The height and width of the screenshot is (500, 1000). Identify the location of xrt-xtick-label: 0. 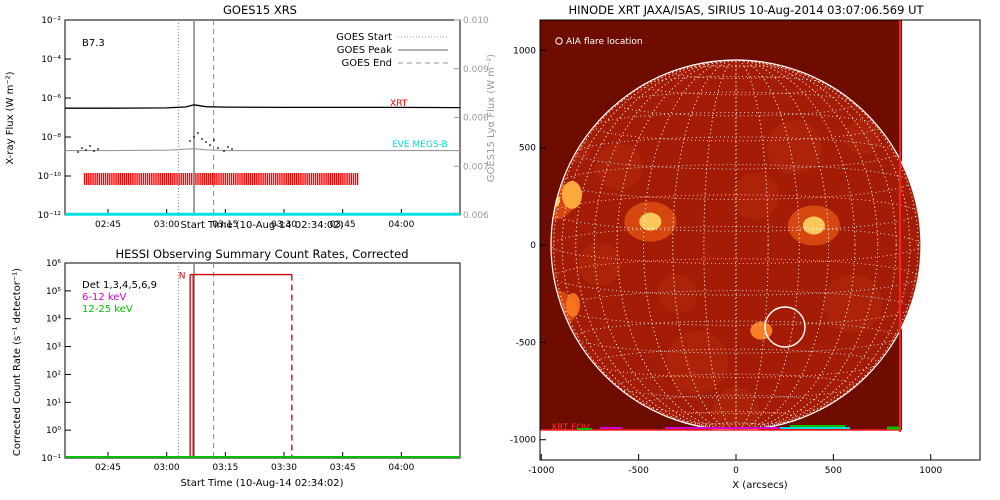
(736, 471).